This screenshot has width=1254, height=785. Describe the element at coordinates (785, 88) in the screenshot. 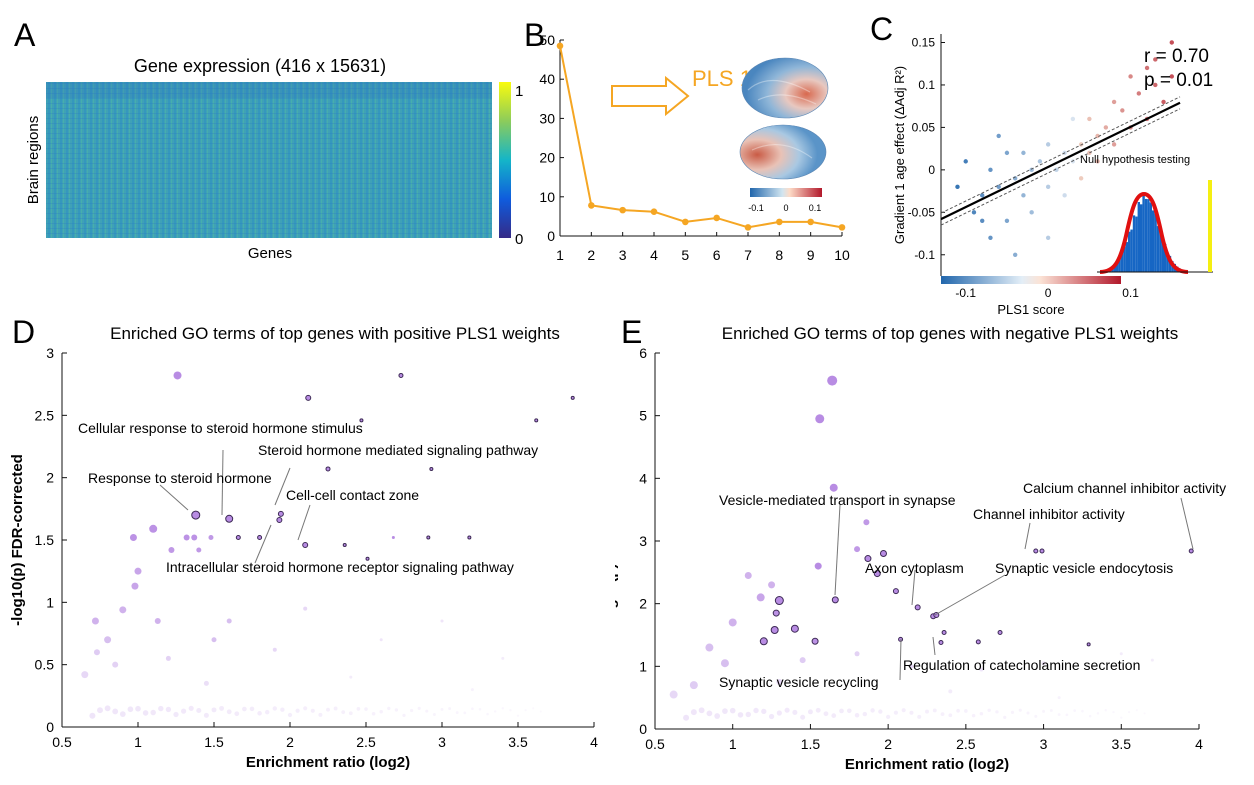

I see `brain-lateral-icon` at that location.